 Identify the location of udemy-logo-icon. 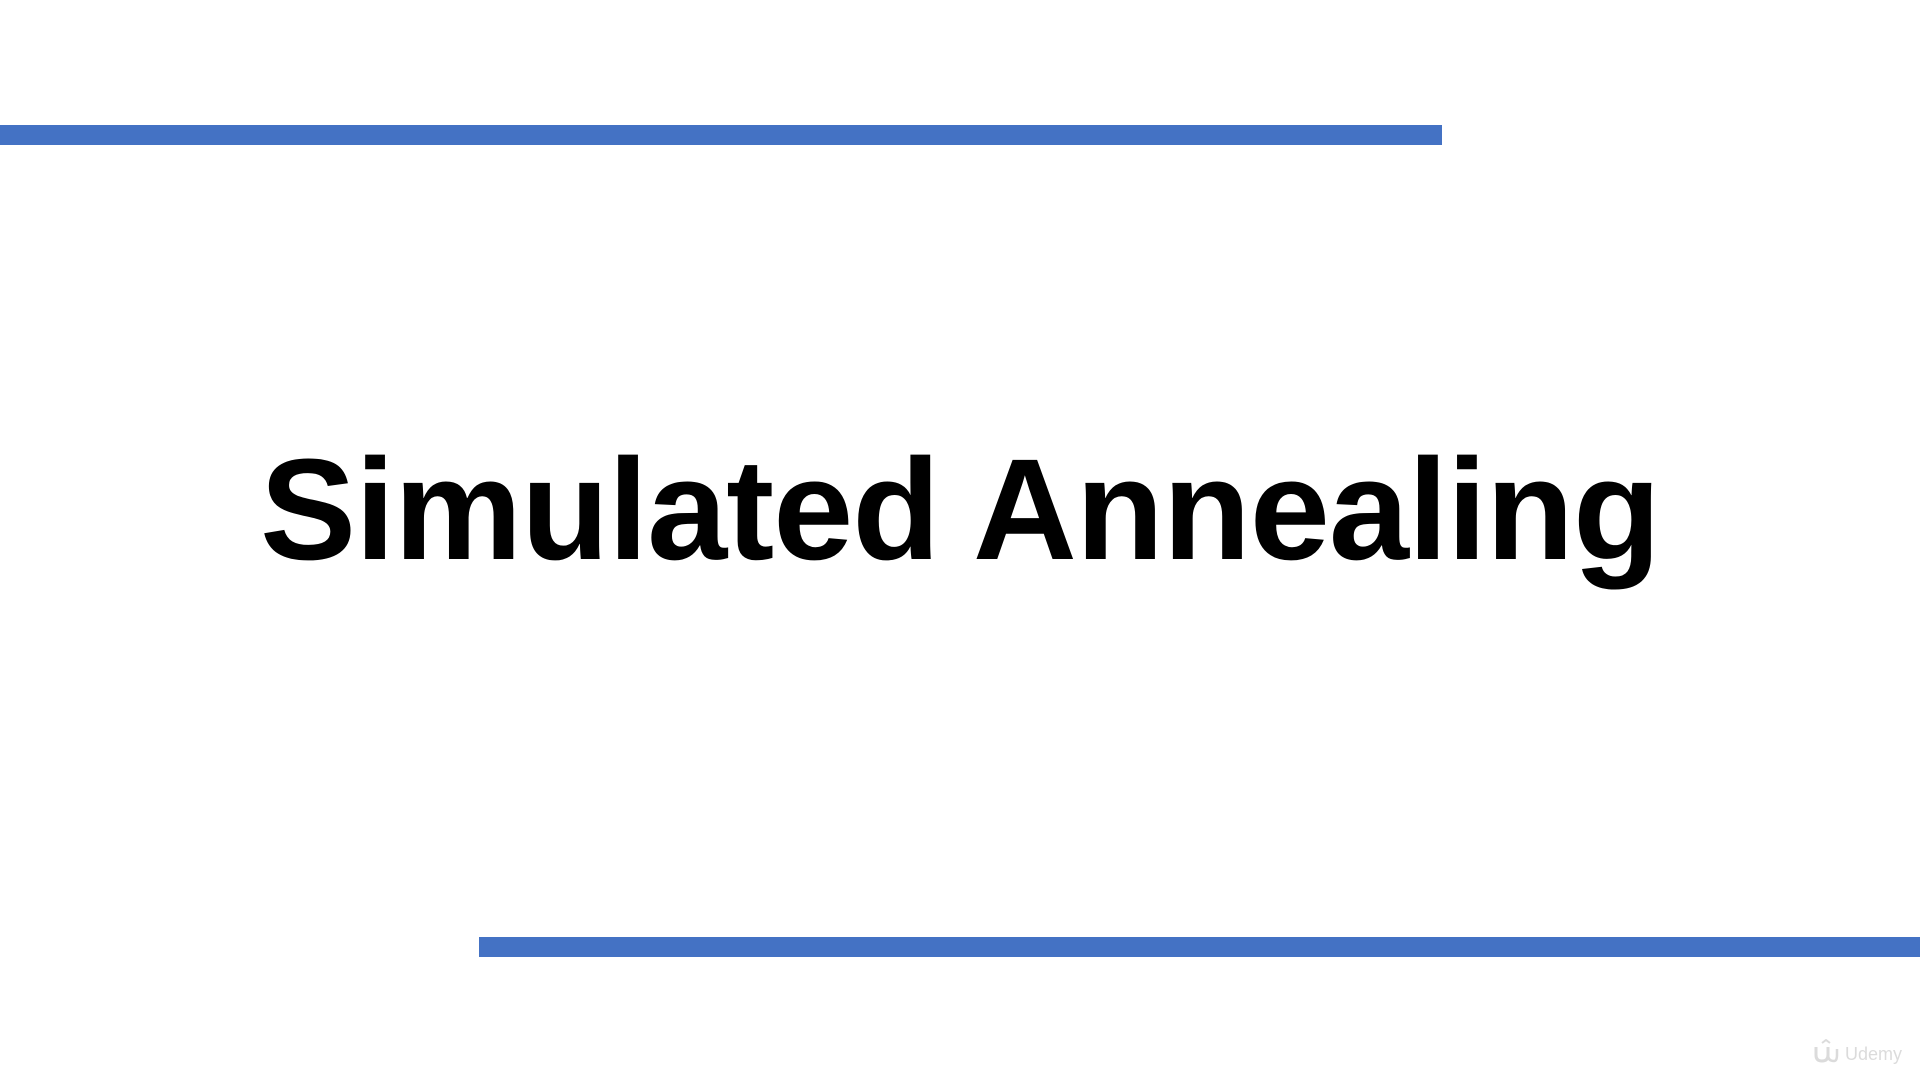
(1826, 1054).